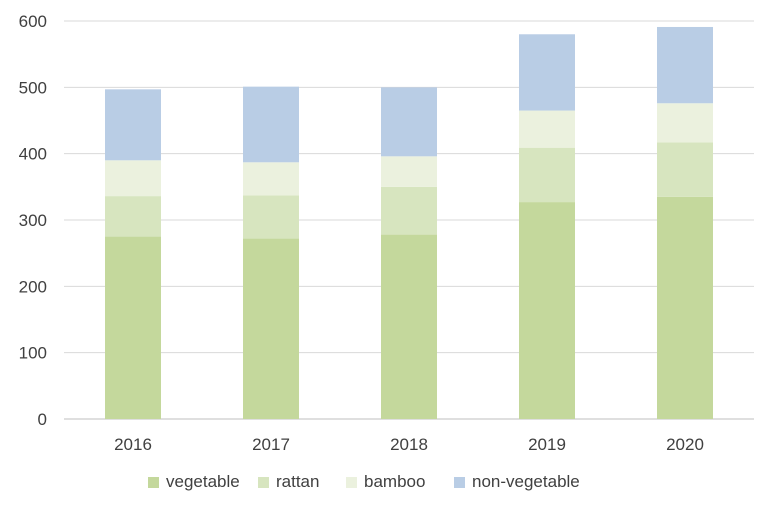 Image resolution: width=768 pixels, height=507 pixels. I want to click on legend-item-bamboo: bamboo, so click(385, 481).